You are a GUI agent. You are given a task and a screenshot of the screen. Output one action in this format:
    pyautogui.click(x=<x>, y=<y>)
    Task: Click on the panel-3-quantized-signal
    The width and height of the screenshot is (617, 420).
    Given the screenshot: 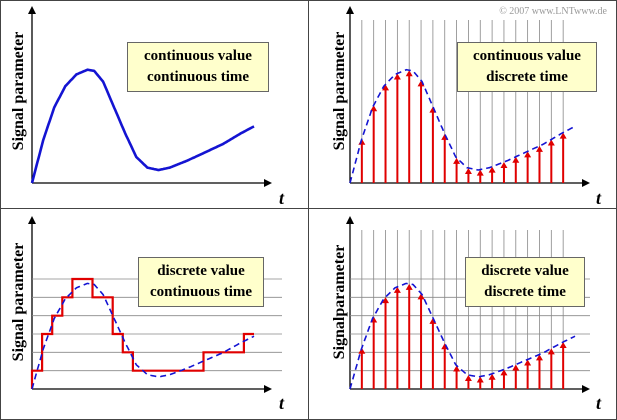 What is the action you would take?
    pyautogui.click(x=142, y=333)
    